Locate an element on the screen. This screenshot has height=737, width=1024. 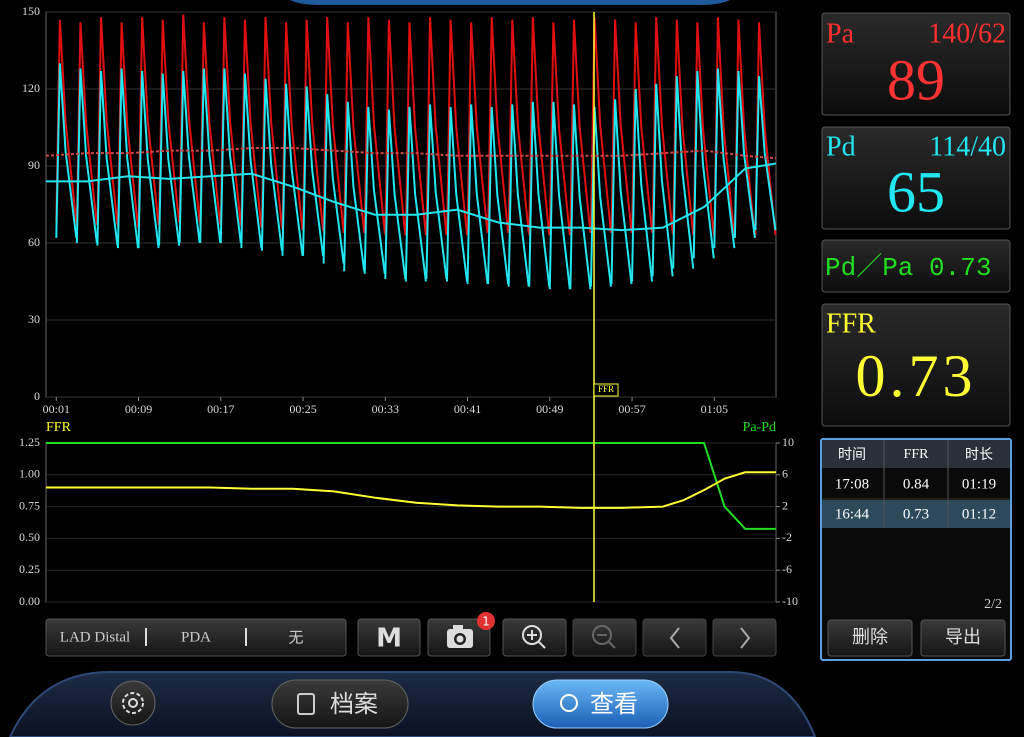
cell: 0.73 is located at coordinates (916, 514).